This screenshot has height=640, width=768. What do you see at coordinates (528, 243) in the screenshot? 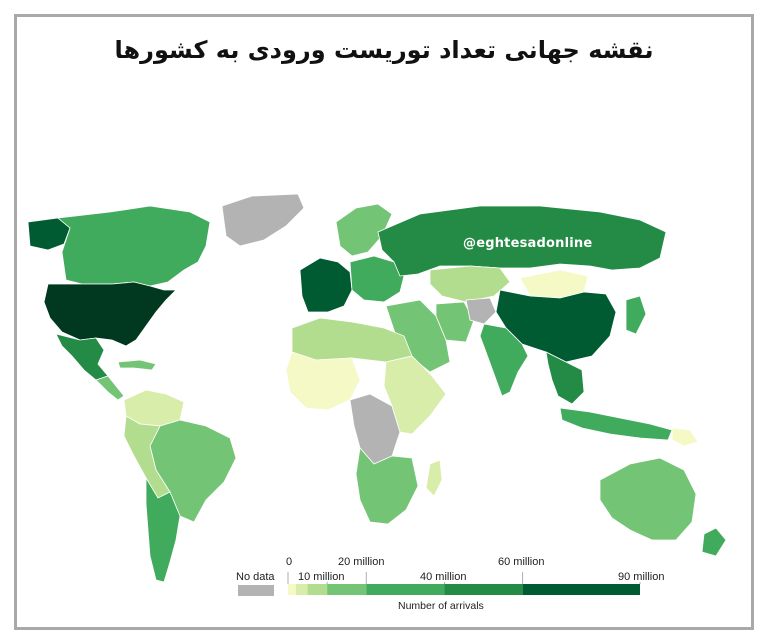
I see `watermark: @eghtesadonline` at bounding box center [528, 243].